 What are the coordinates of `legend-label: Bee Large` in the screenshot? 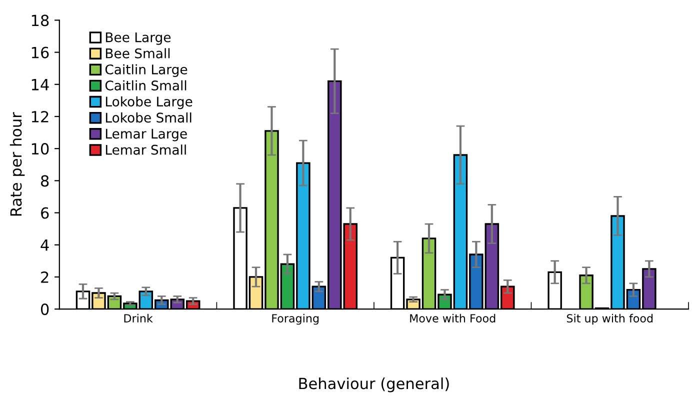 It's located at (138, 38).